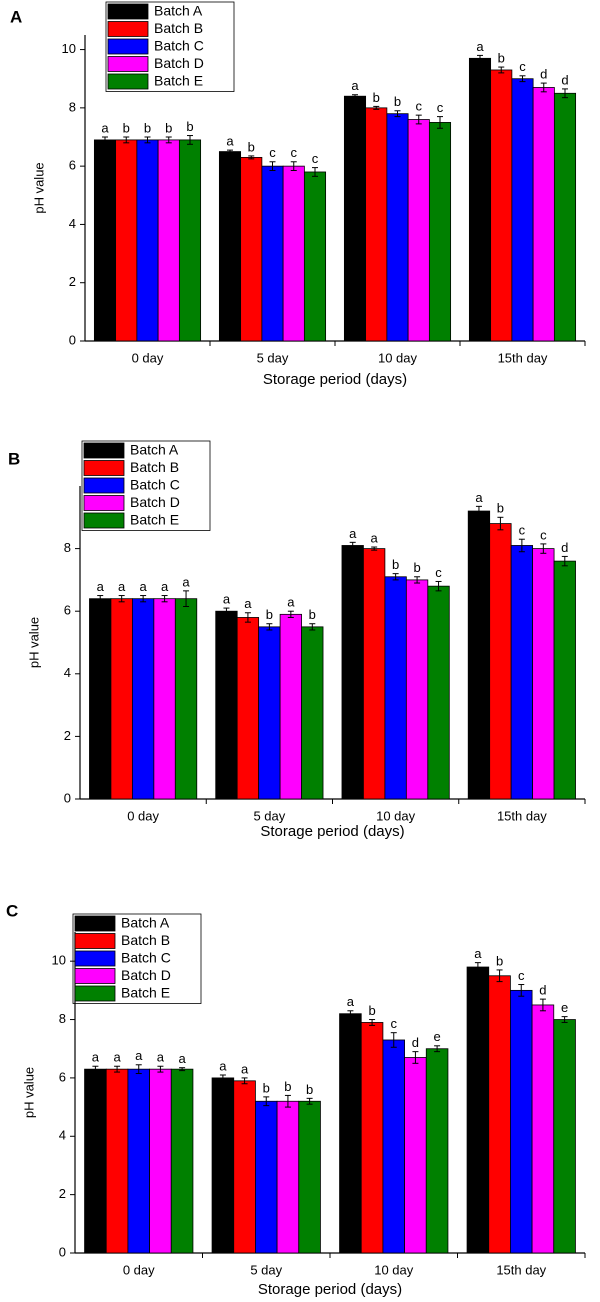  I want to click on x-tick-label: 15th day, so click(521, 1269).